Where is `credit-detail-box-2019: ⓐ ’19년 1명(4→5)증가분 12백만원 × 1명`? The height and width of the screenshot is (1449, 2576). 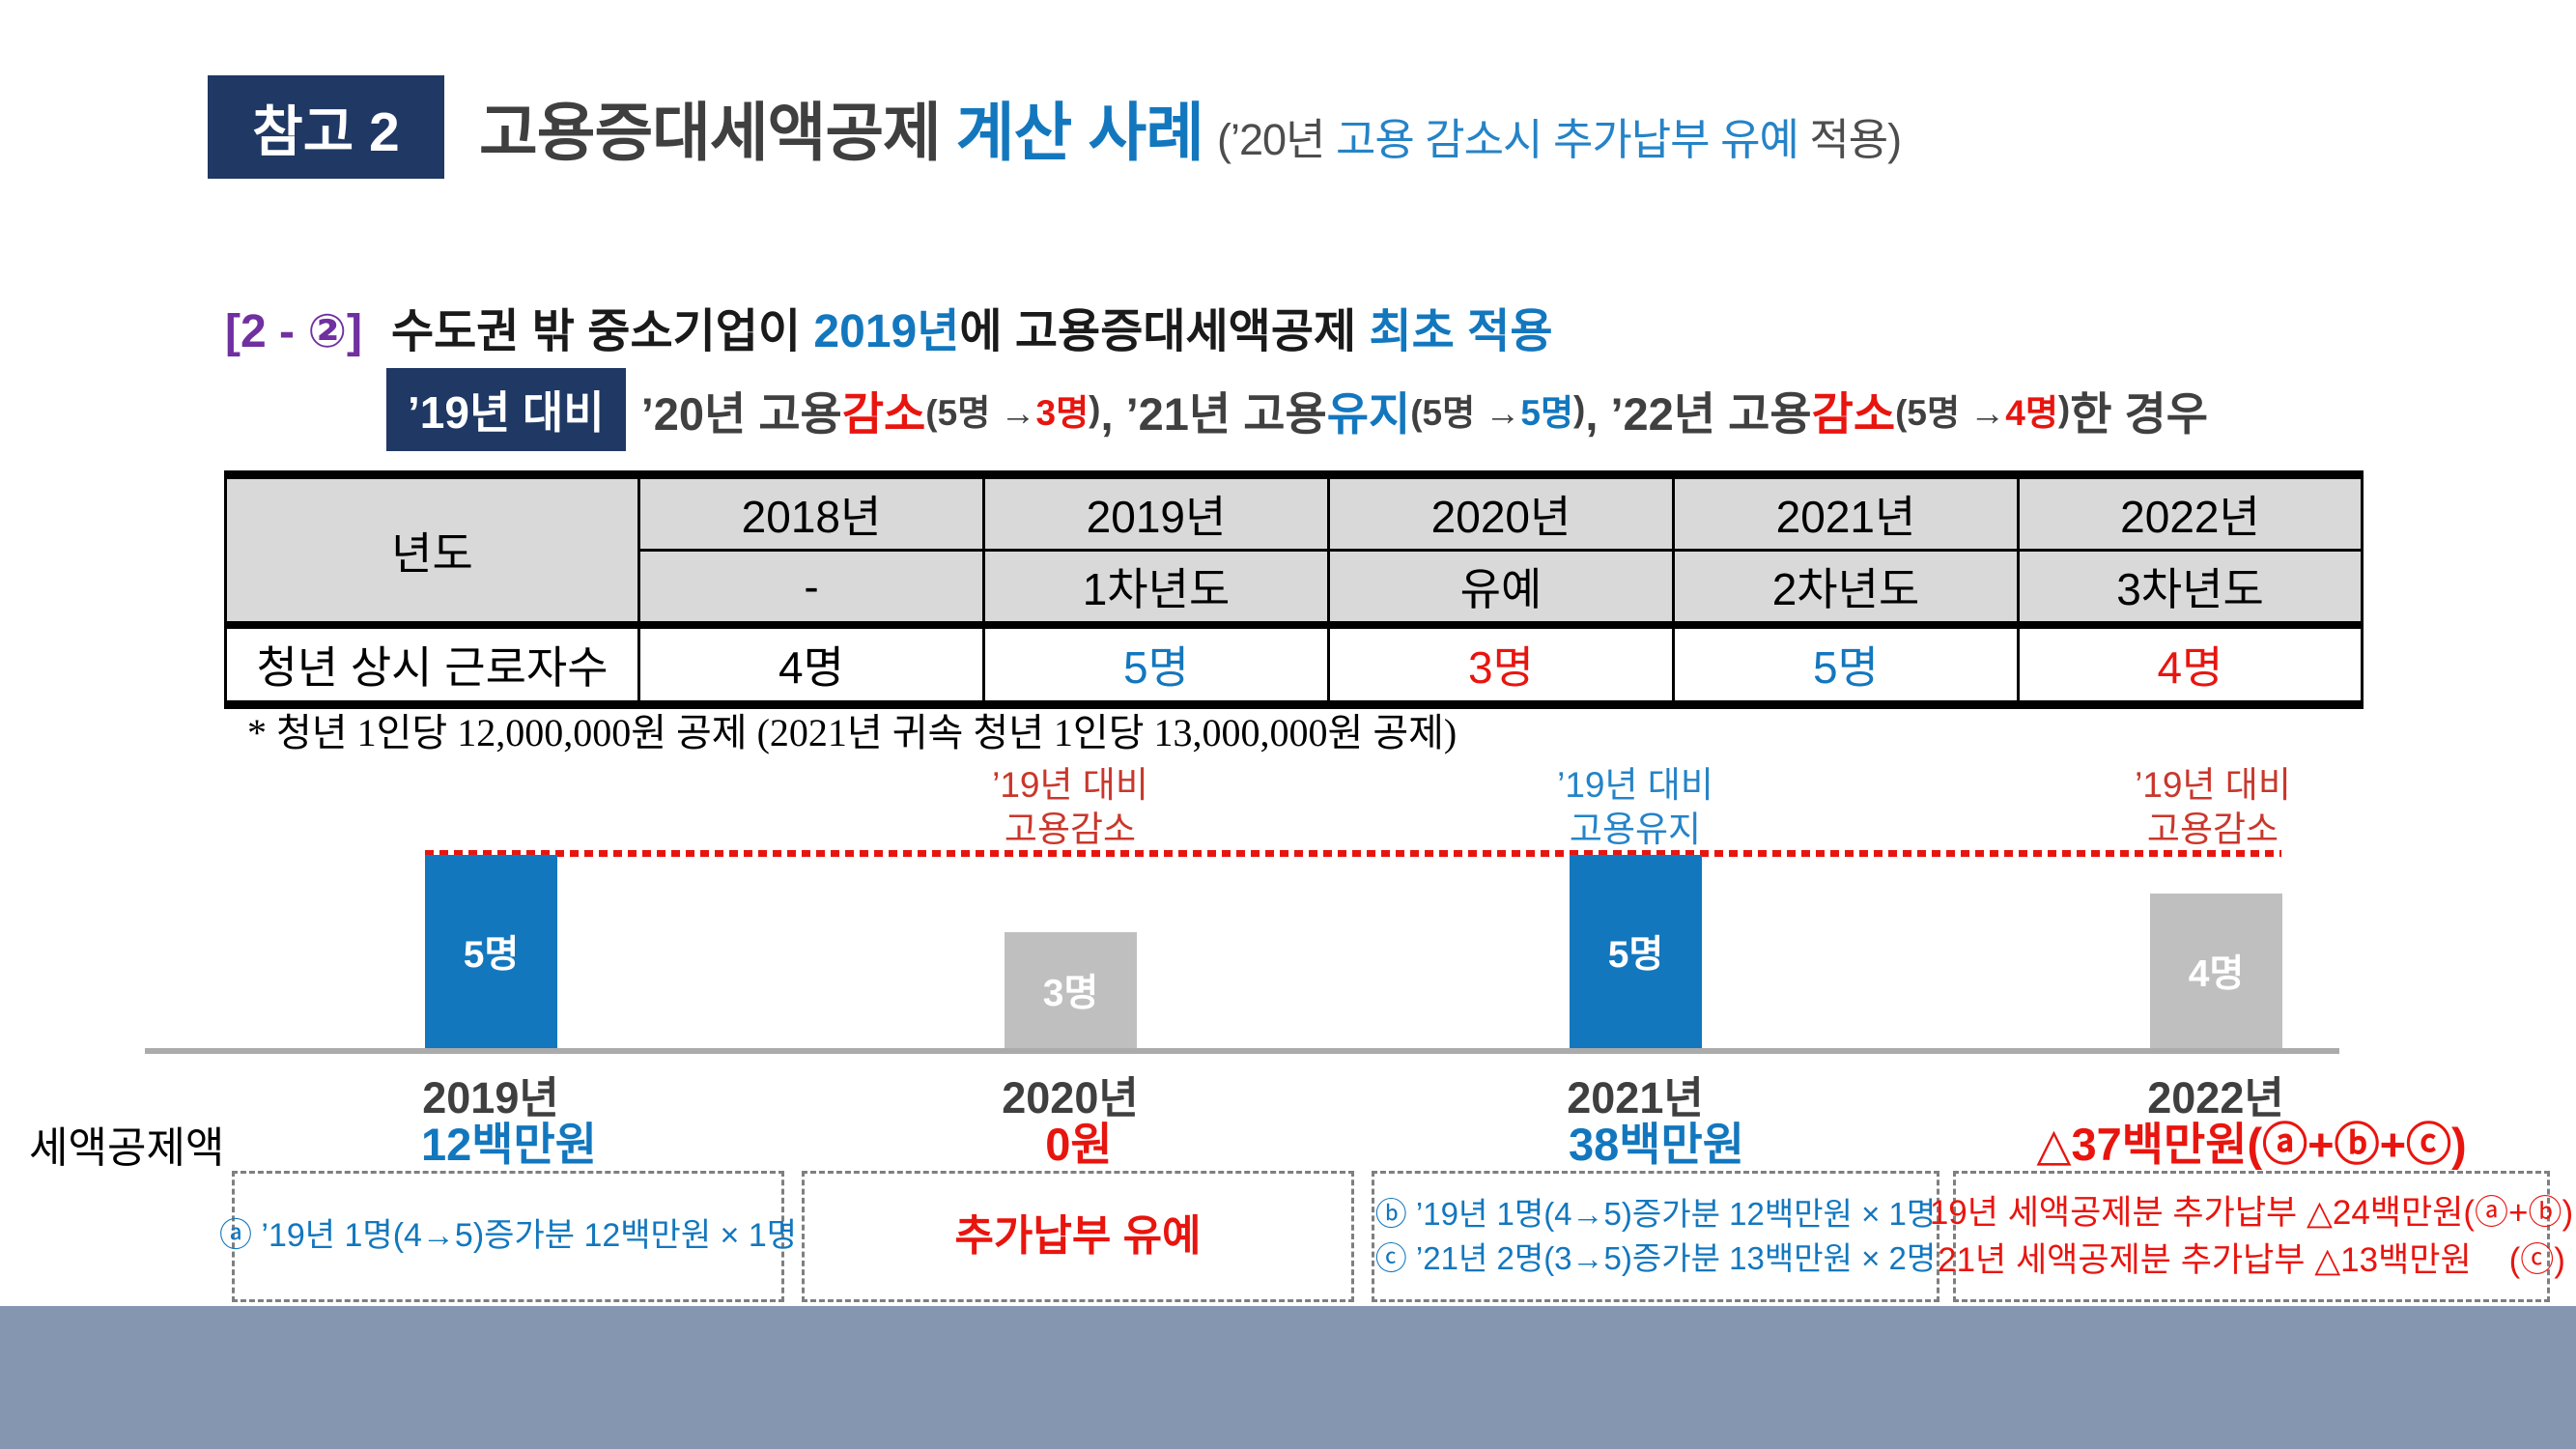
credit-detail-box-2019: ⓐ ’19년 1명(4→5)증가분 12백만원 × 1명 is located at coordinates (508, 1236).